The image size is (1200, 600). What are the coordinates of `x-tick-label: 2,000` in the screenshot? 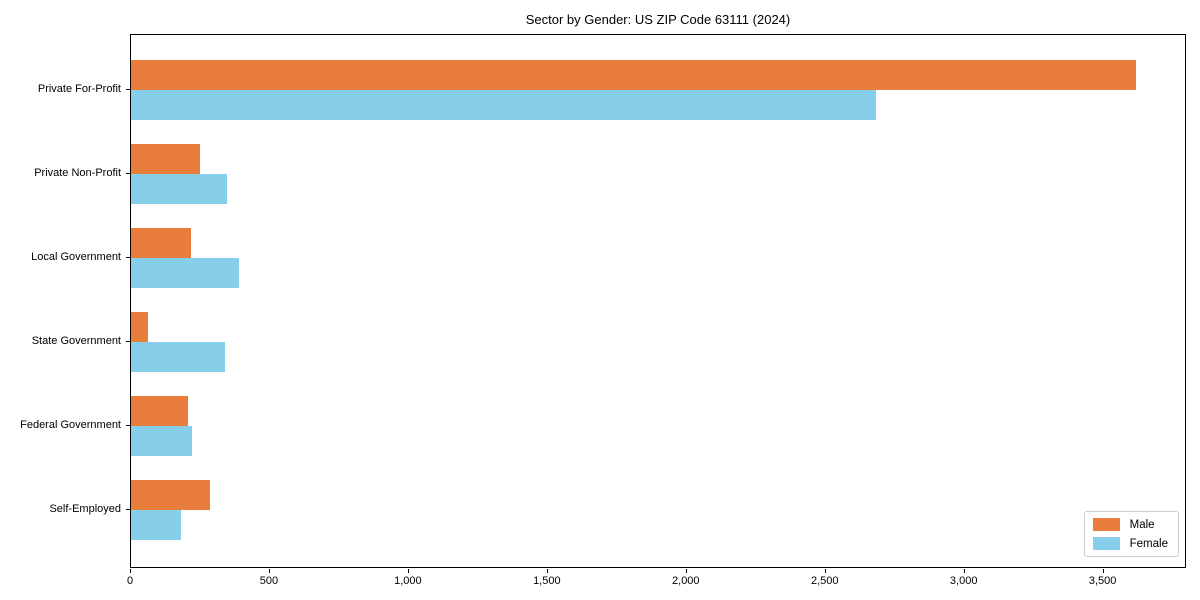 It's located at (686, 581).